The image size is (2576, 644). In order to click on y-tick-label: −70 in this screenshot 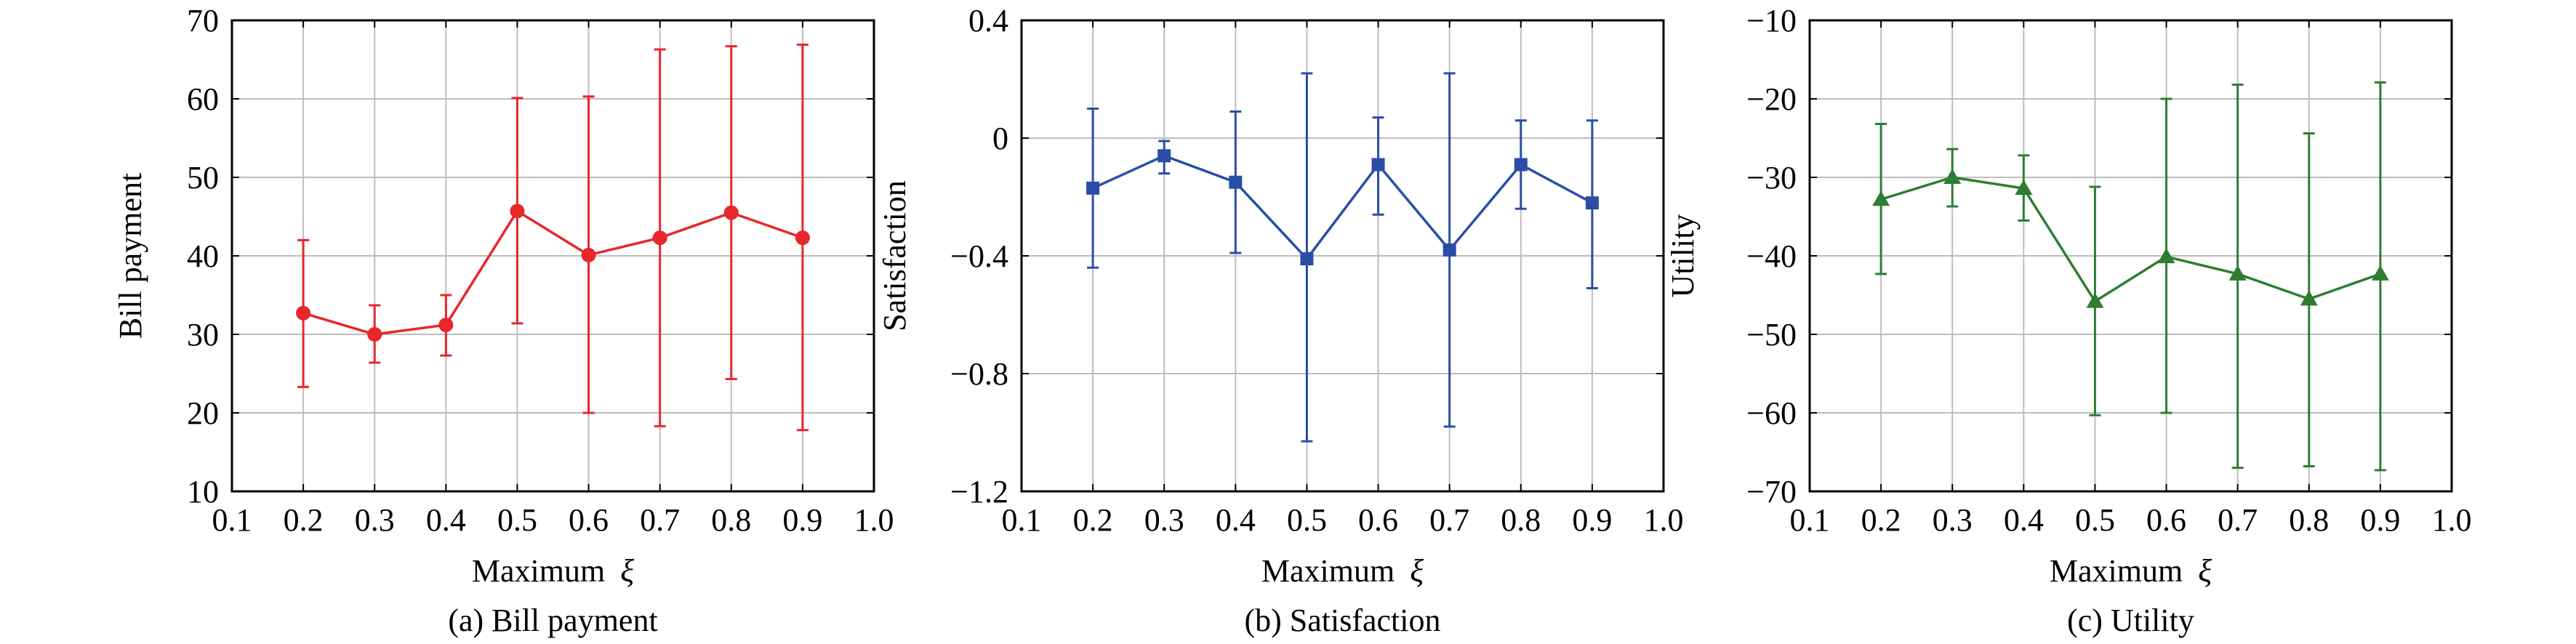, I will do `click(1771, 492)`.